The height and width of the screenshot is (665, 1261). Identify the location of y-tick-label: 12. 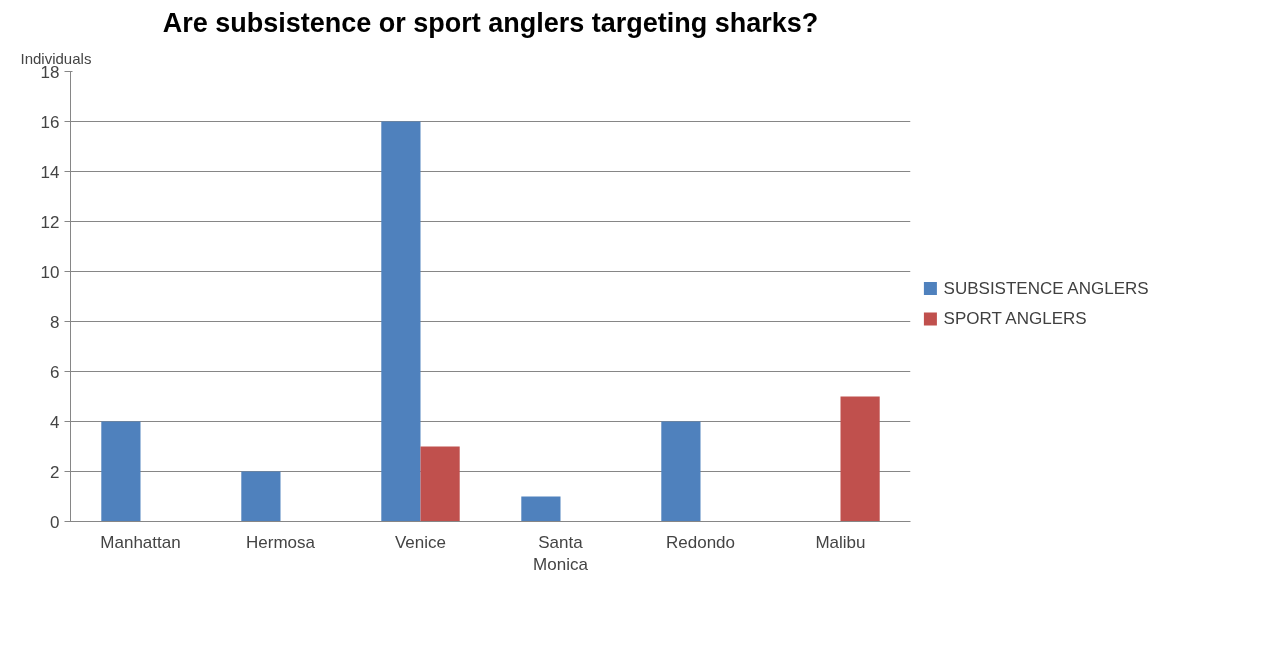
(50, 222).